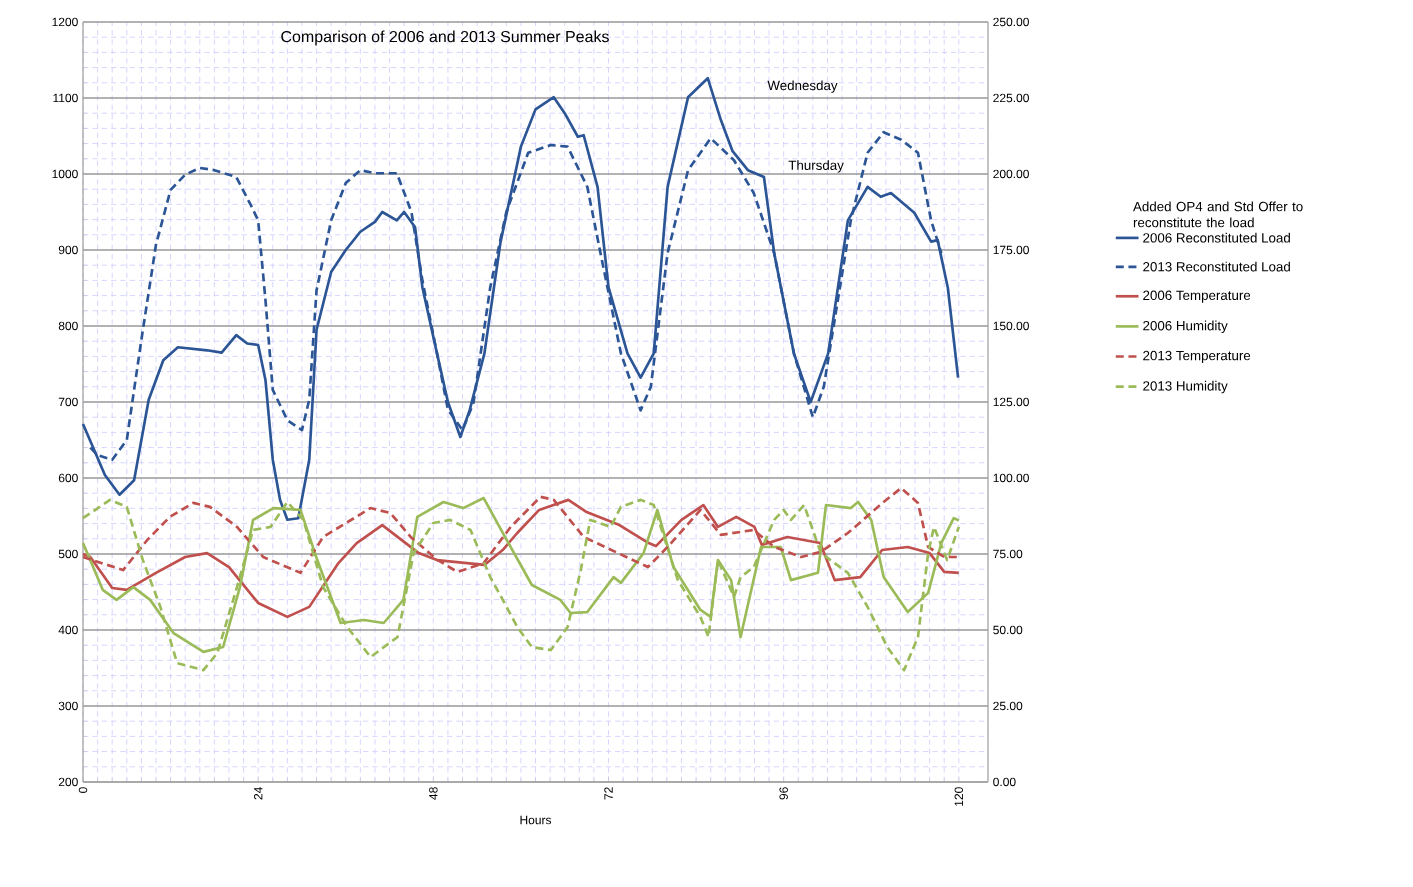  I want to click on y-tick-label: 200, so click(68, 782).